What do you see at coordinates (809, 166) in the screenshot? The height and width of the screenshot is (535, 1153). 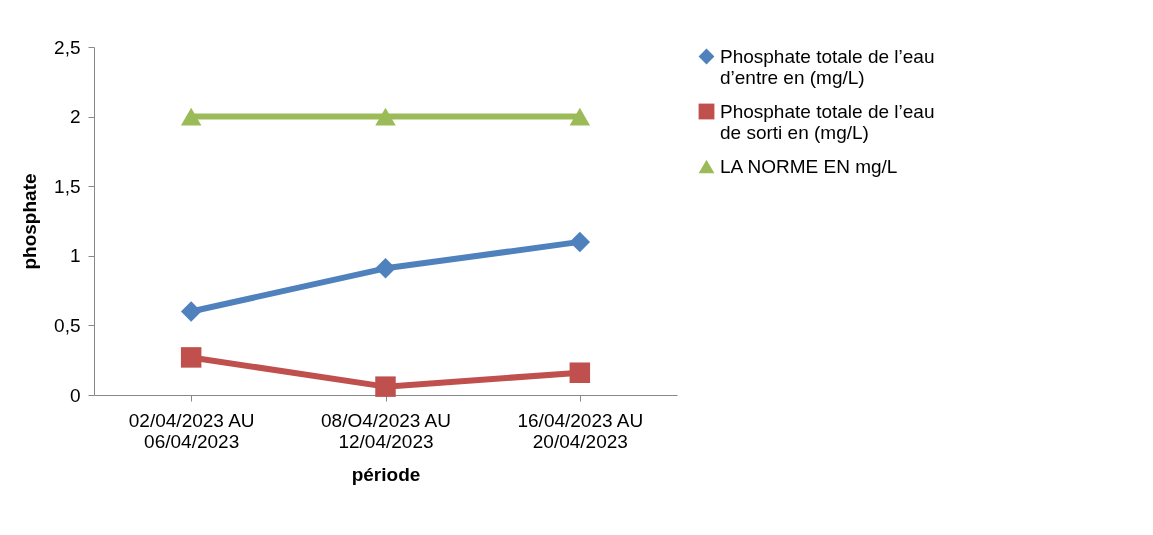 I see `legend-label: LA NORME EN mg/L` at bounding box center [809, 166].